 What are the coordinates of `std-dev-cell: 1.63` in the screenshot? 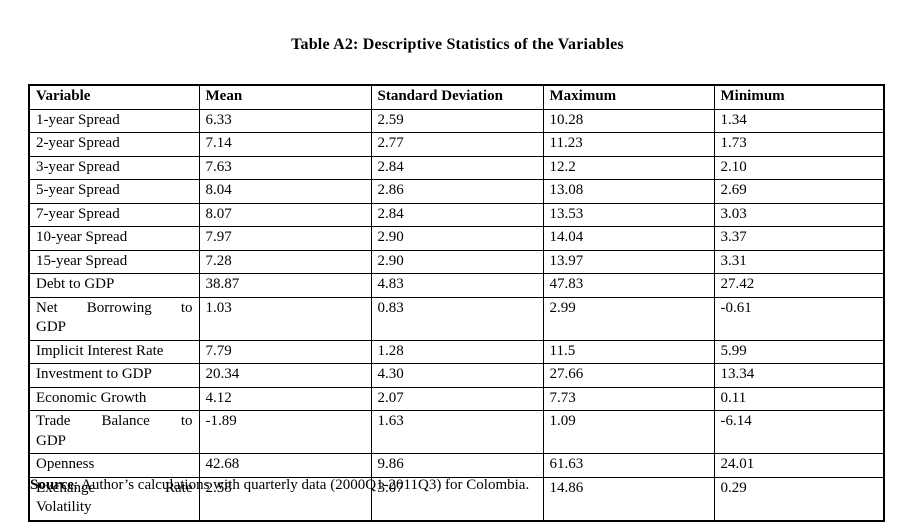 It's located at (457, 432).